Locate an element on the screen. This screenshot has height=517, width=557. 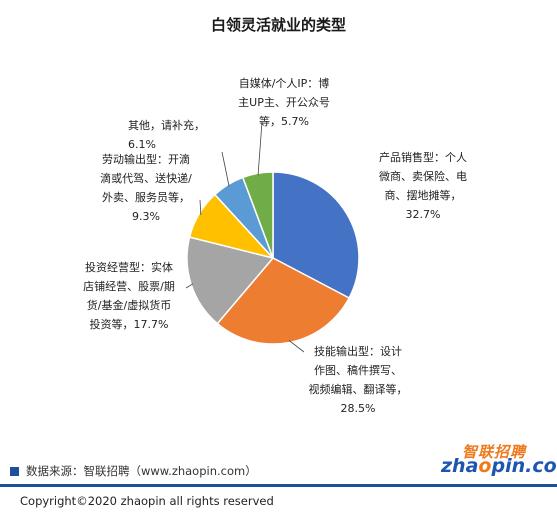
slice-label-text: 技能输出型：设计 作图、稿件撰写、 视频编辑、翻译等， is located at coordinates (358, 370).